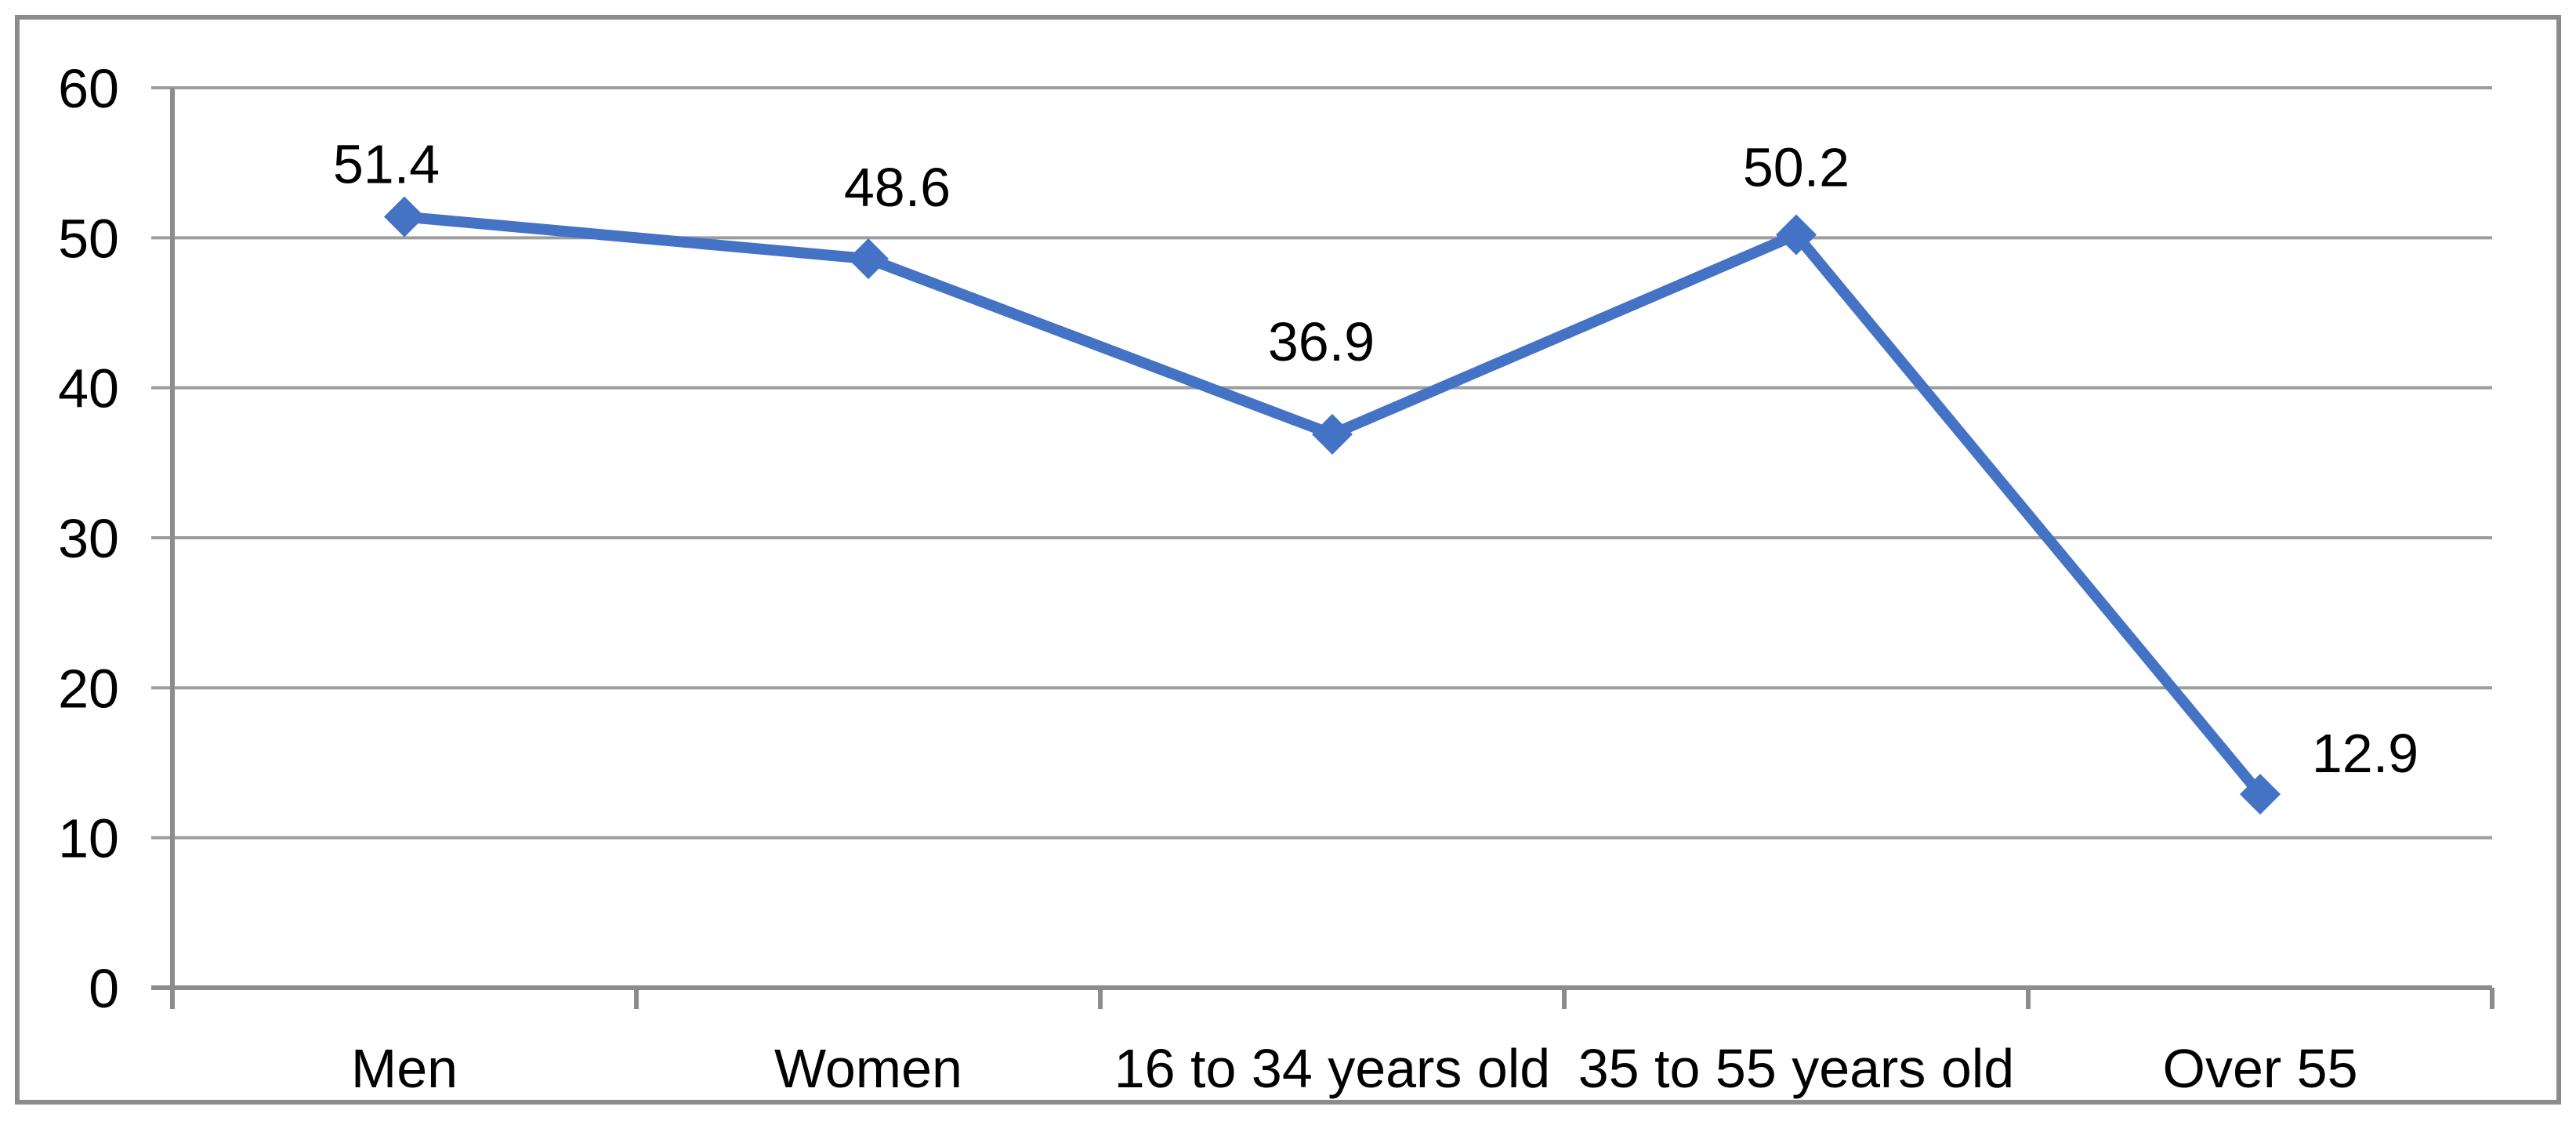 The height and width of the screenshot is (1121, 2576). I want to click on x-category-label: Over 55, so click(2260, 1068).